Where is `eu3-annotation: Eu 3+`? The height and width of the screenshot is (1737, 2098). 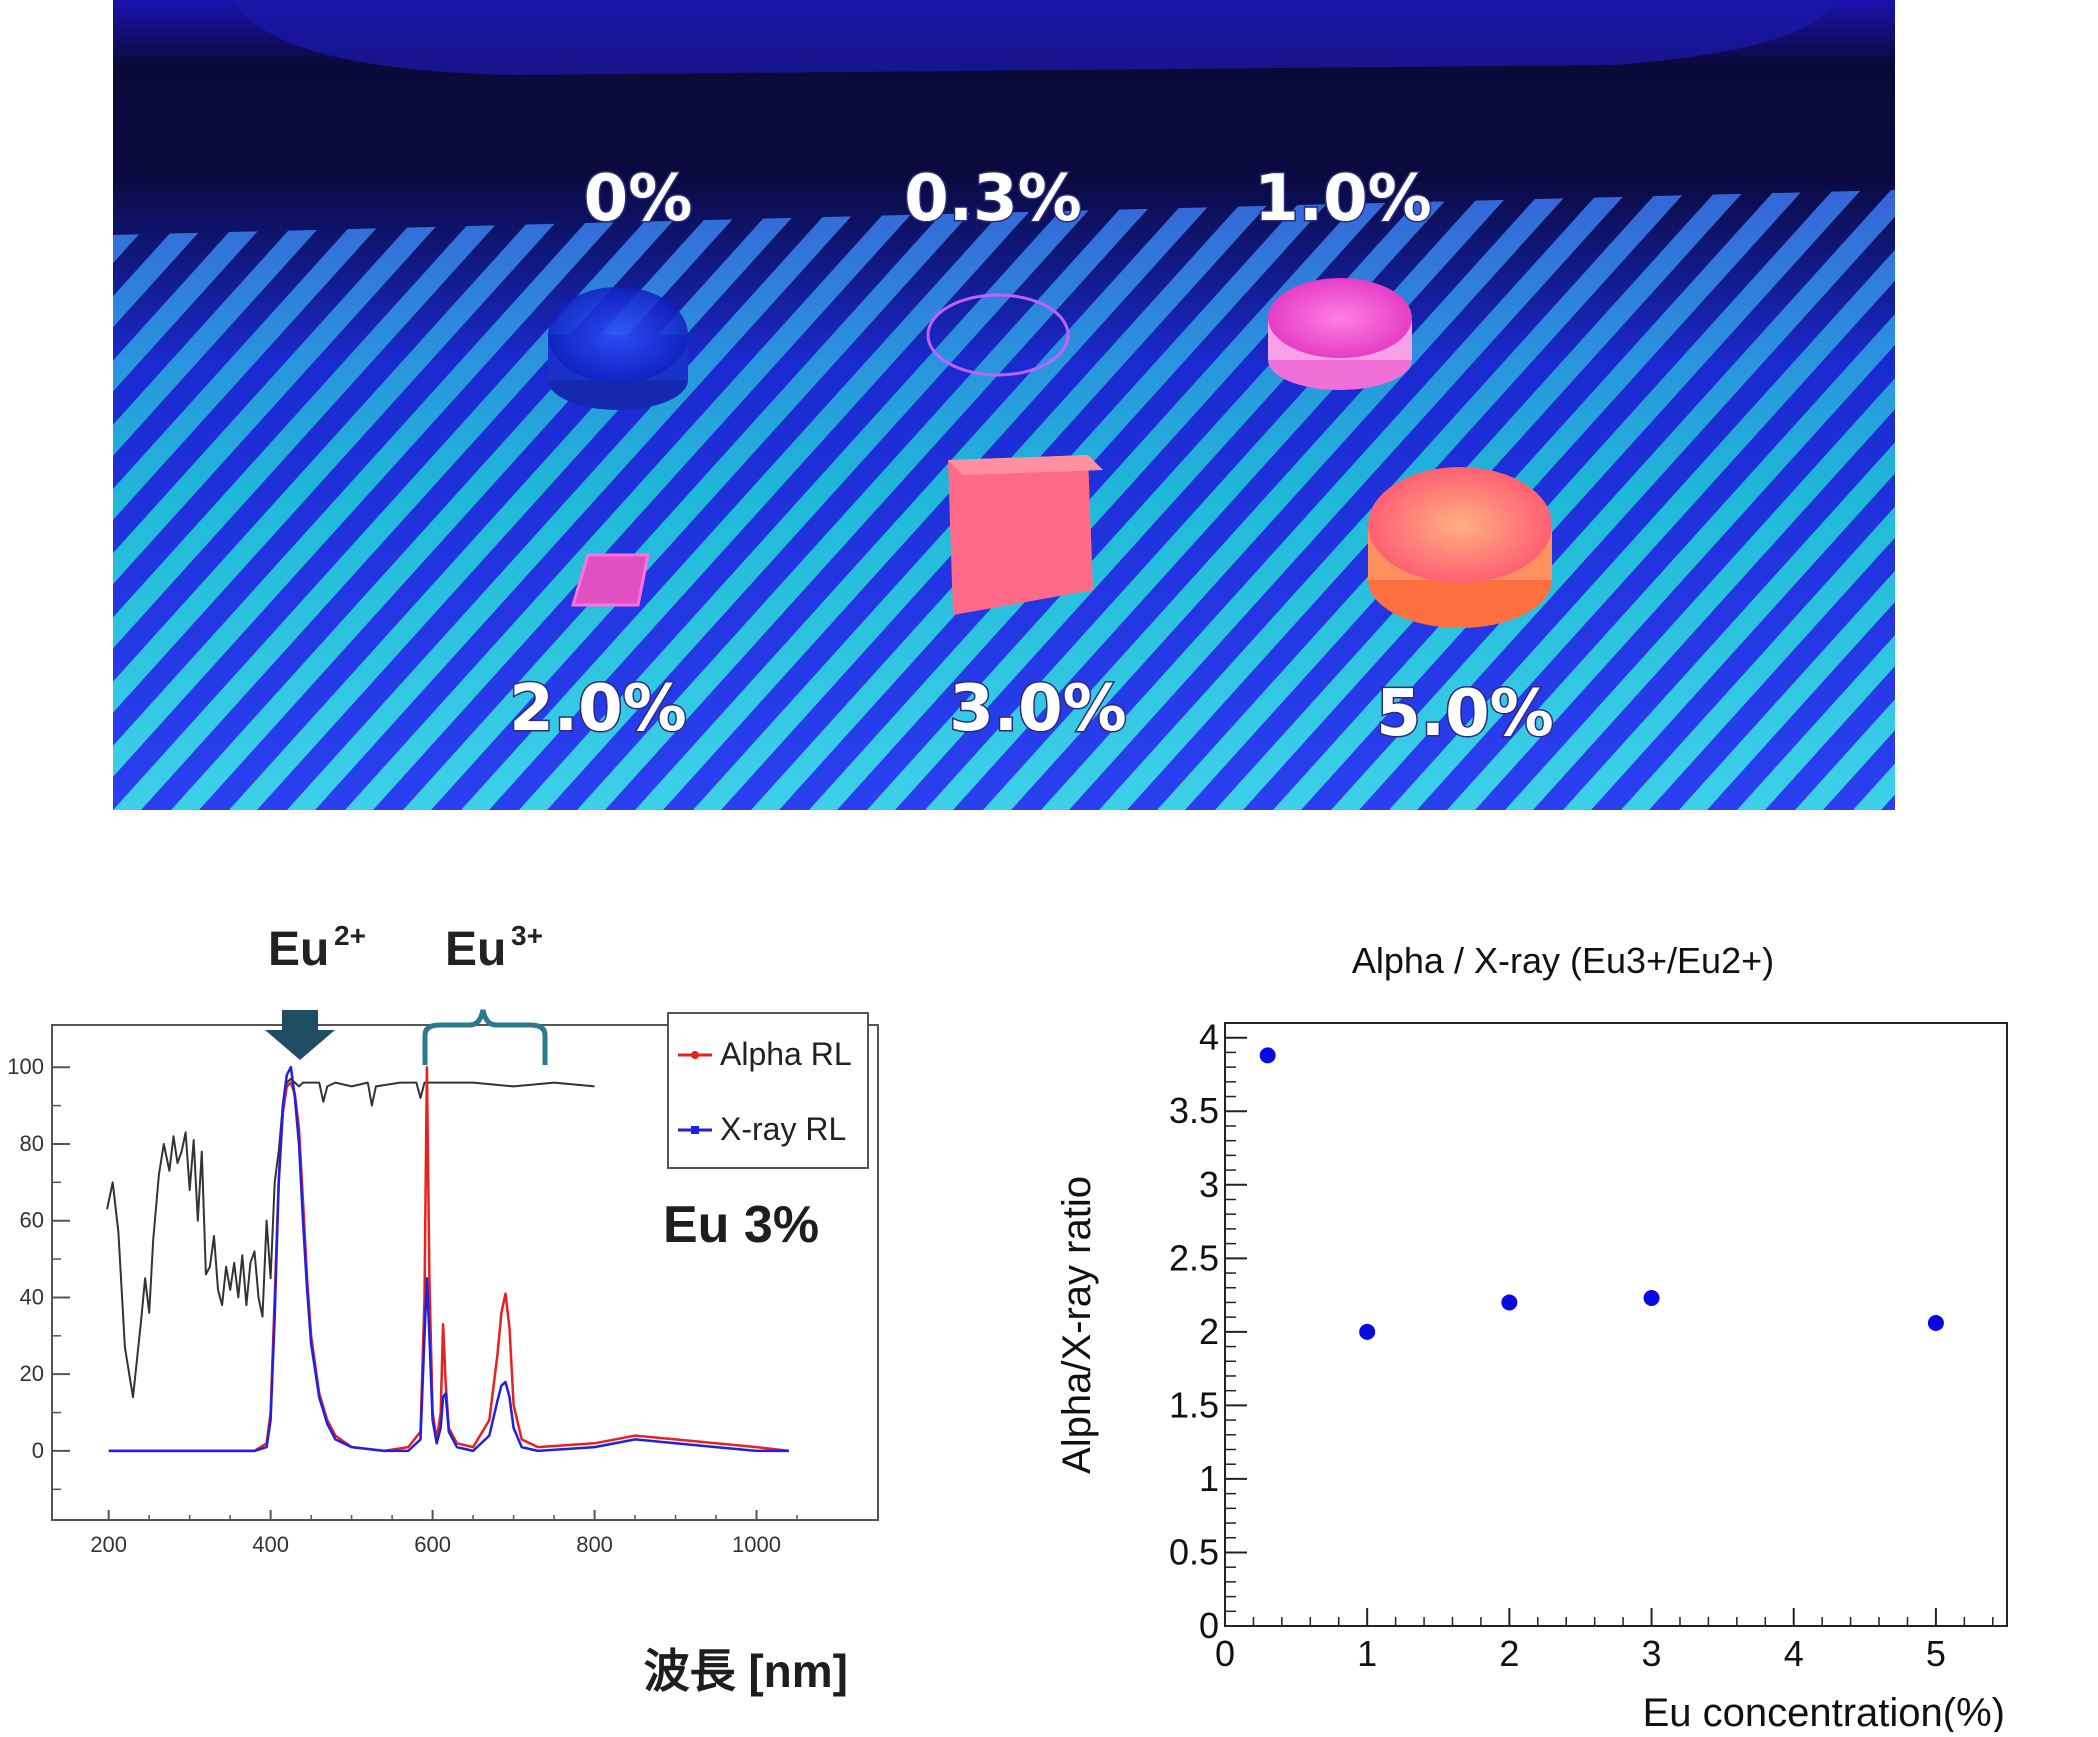
eu3-annotation: Eu 3+ is located at coordinates (485, 992).